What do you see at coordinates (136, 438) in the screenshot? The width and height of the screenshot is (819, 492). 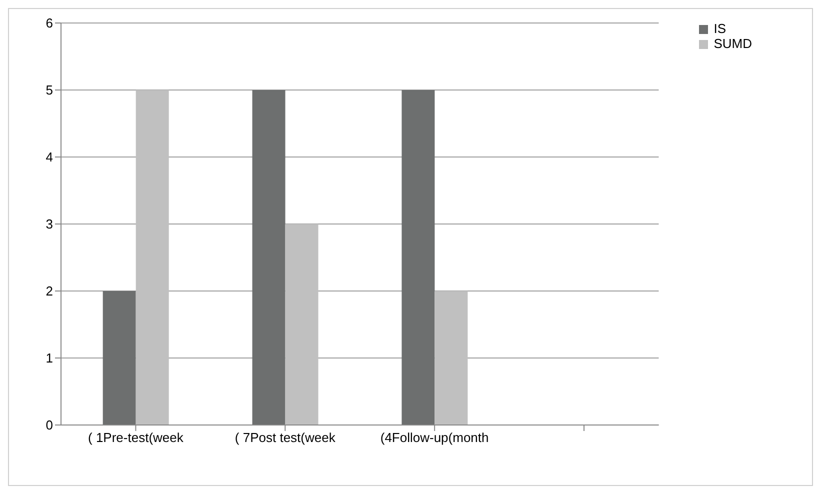 I see `x-tick-label: ( 1Pre-test(week` at bounding box center [136, 438].